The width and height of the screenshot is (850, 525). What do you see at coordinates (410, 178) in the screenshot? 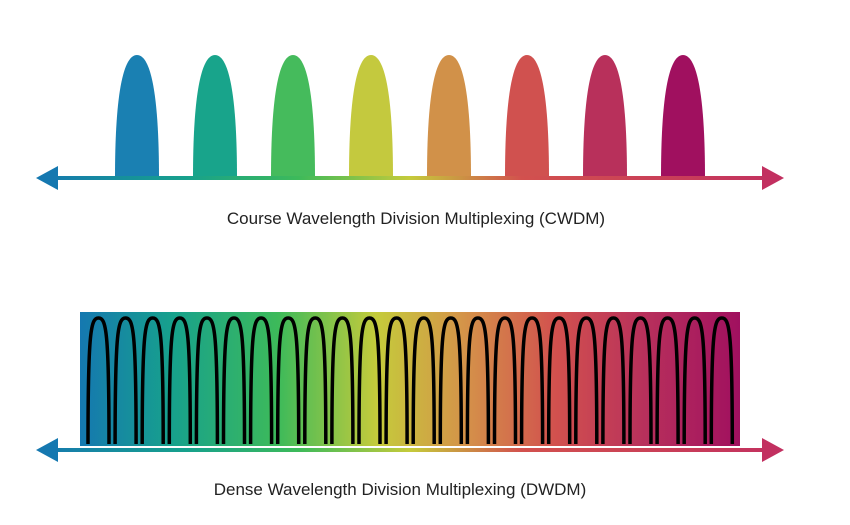
I see `cwdm-axis` at bounding box center [410, 178].